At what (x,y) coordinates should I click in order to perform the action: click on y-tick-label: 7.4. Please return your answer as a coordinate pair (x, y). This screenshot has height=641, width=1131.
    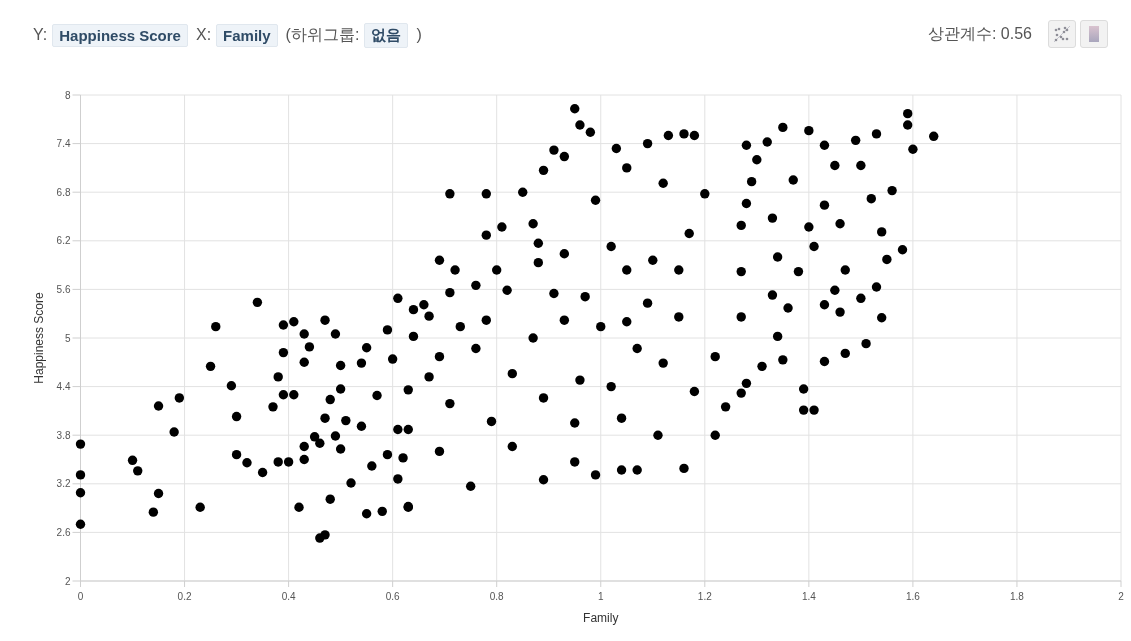
    Looking at the image, I should click on (63, 144).